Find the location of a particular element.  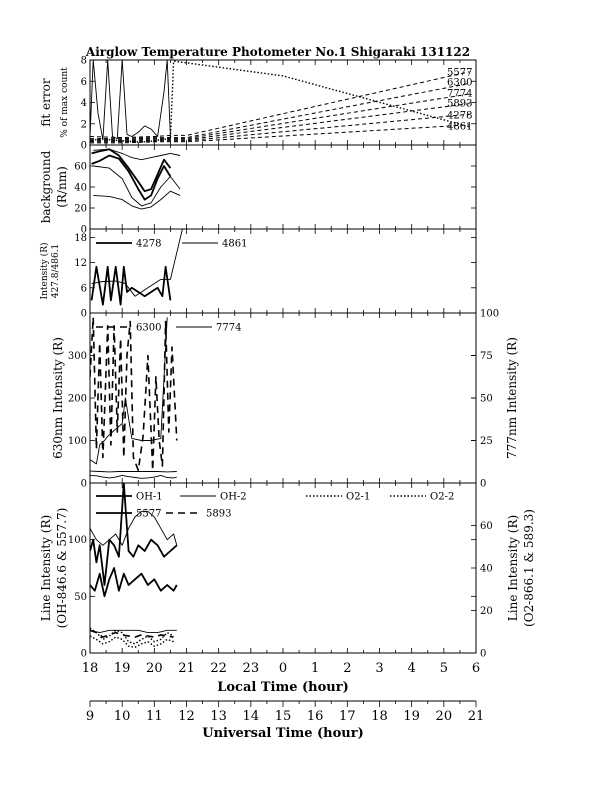

universal-time-tick-label: 20 is located at coordinates (444, 716).